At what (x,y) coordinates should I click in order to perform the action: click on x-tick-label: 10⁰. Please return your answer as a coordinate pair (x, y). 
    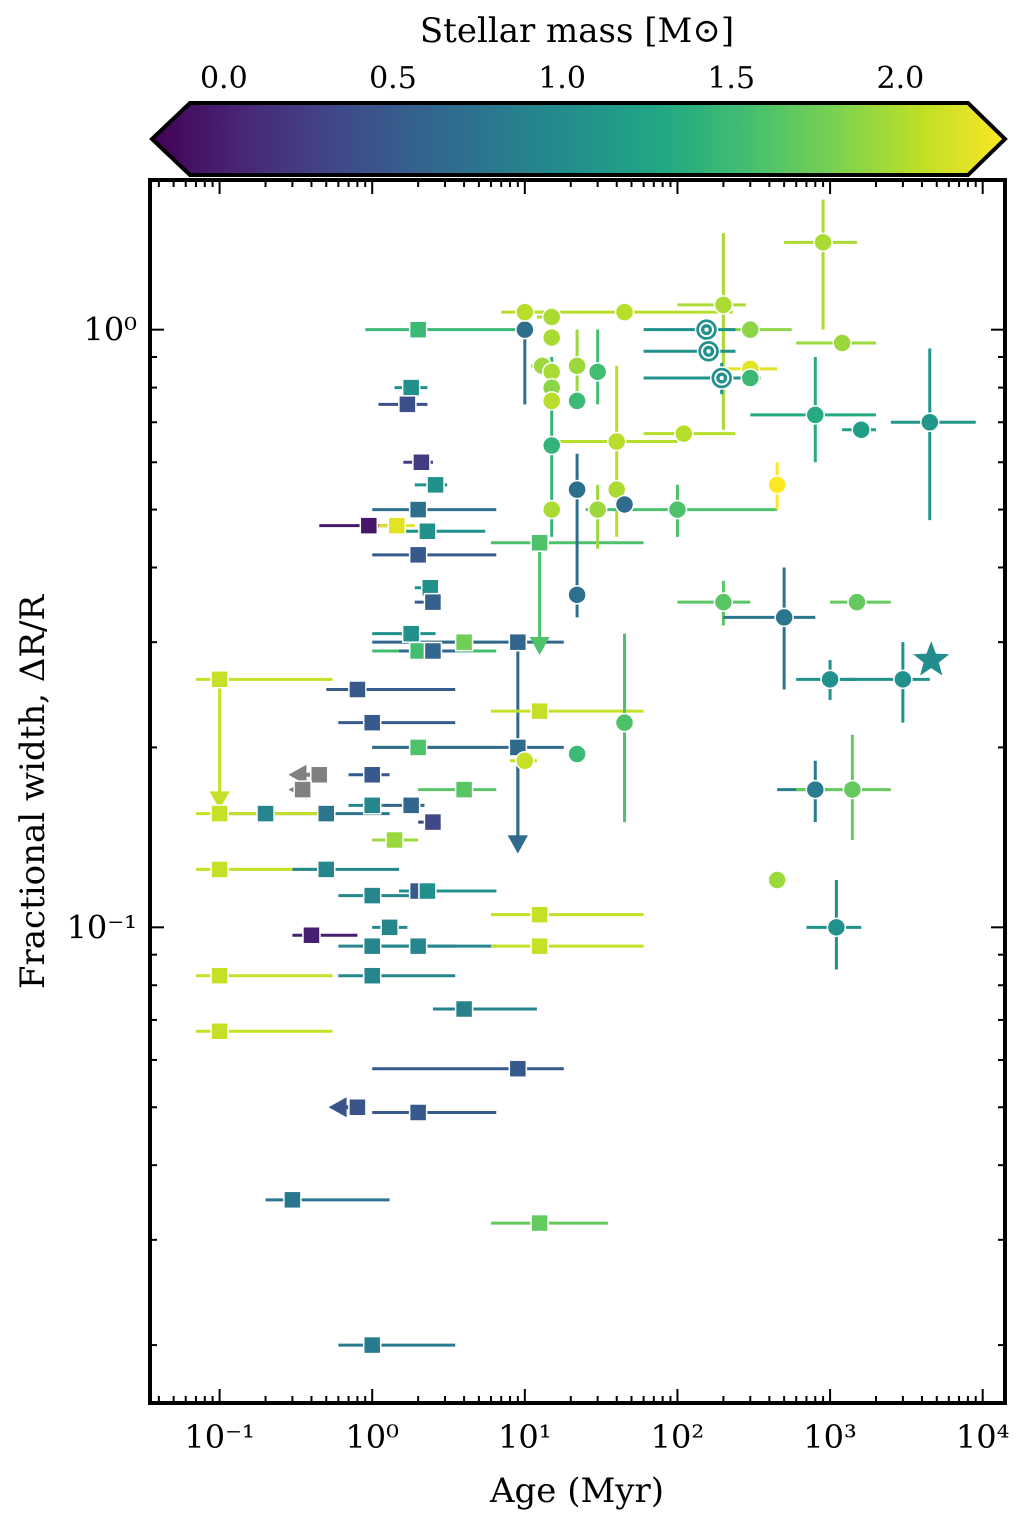
    Looking at the image, I should click on (372, 1437).